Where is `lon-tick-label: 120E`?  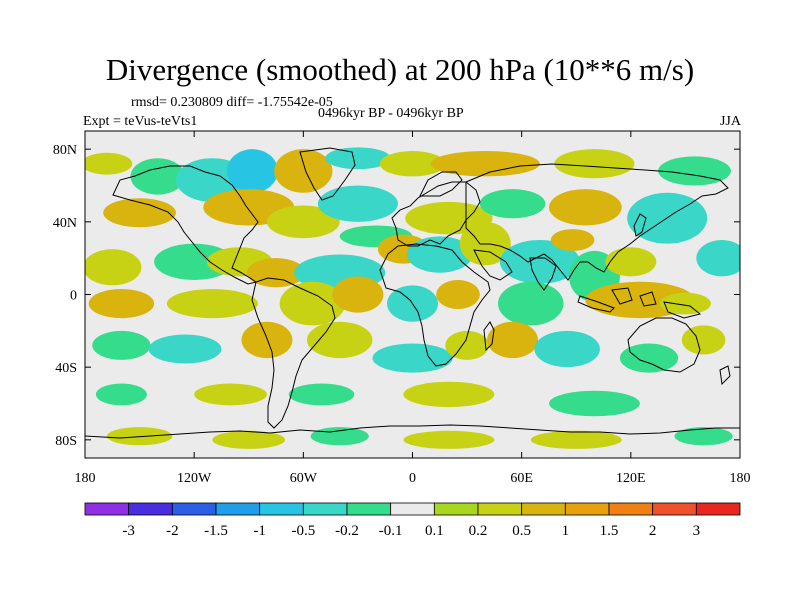 lon-tick-label: 120E is located at coordinates (631, 478).